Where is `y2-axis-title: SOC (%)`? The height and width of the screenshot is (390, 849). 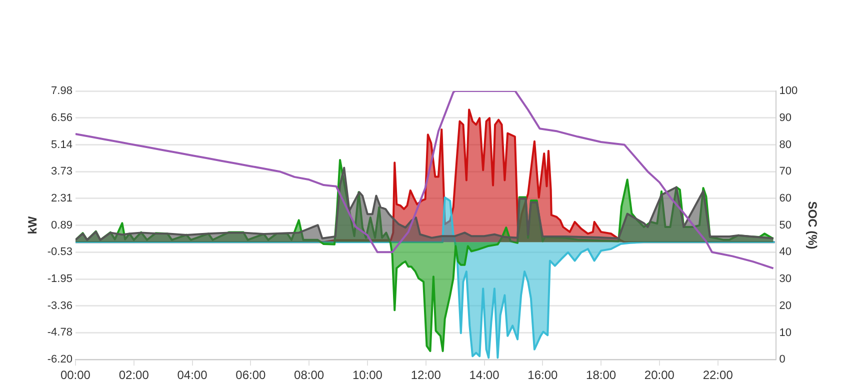 y2-axis-title: SOC (%) is located at coordinates (812, 225).